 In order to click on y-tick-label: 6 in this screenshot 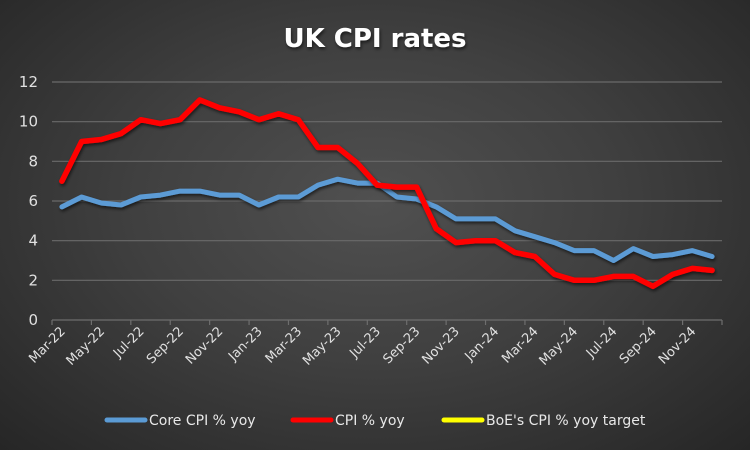, I will do `click(33, 201)`.